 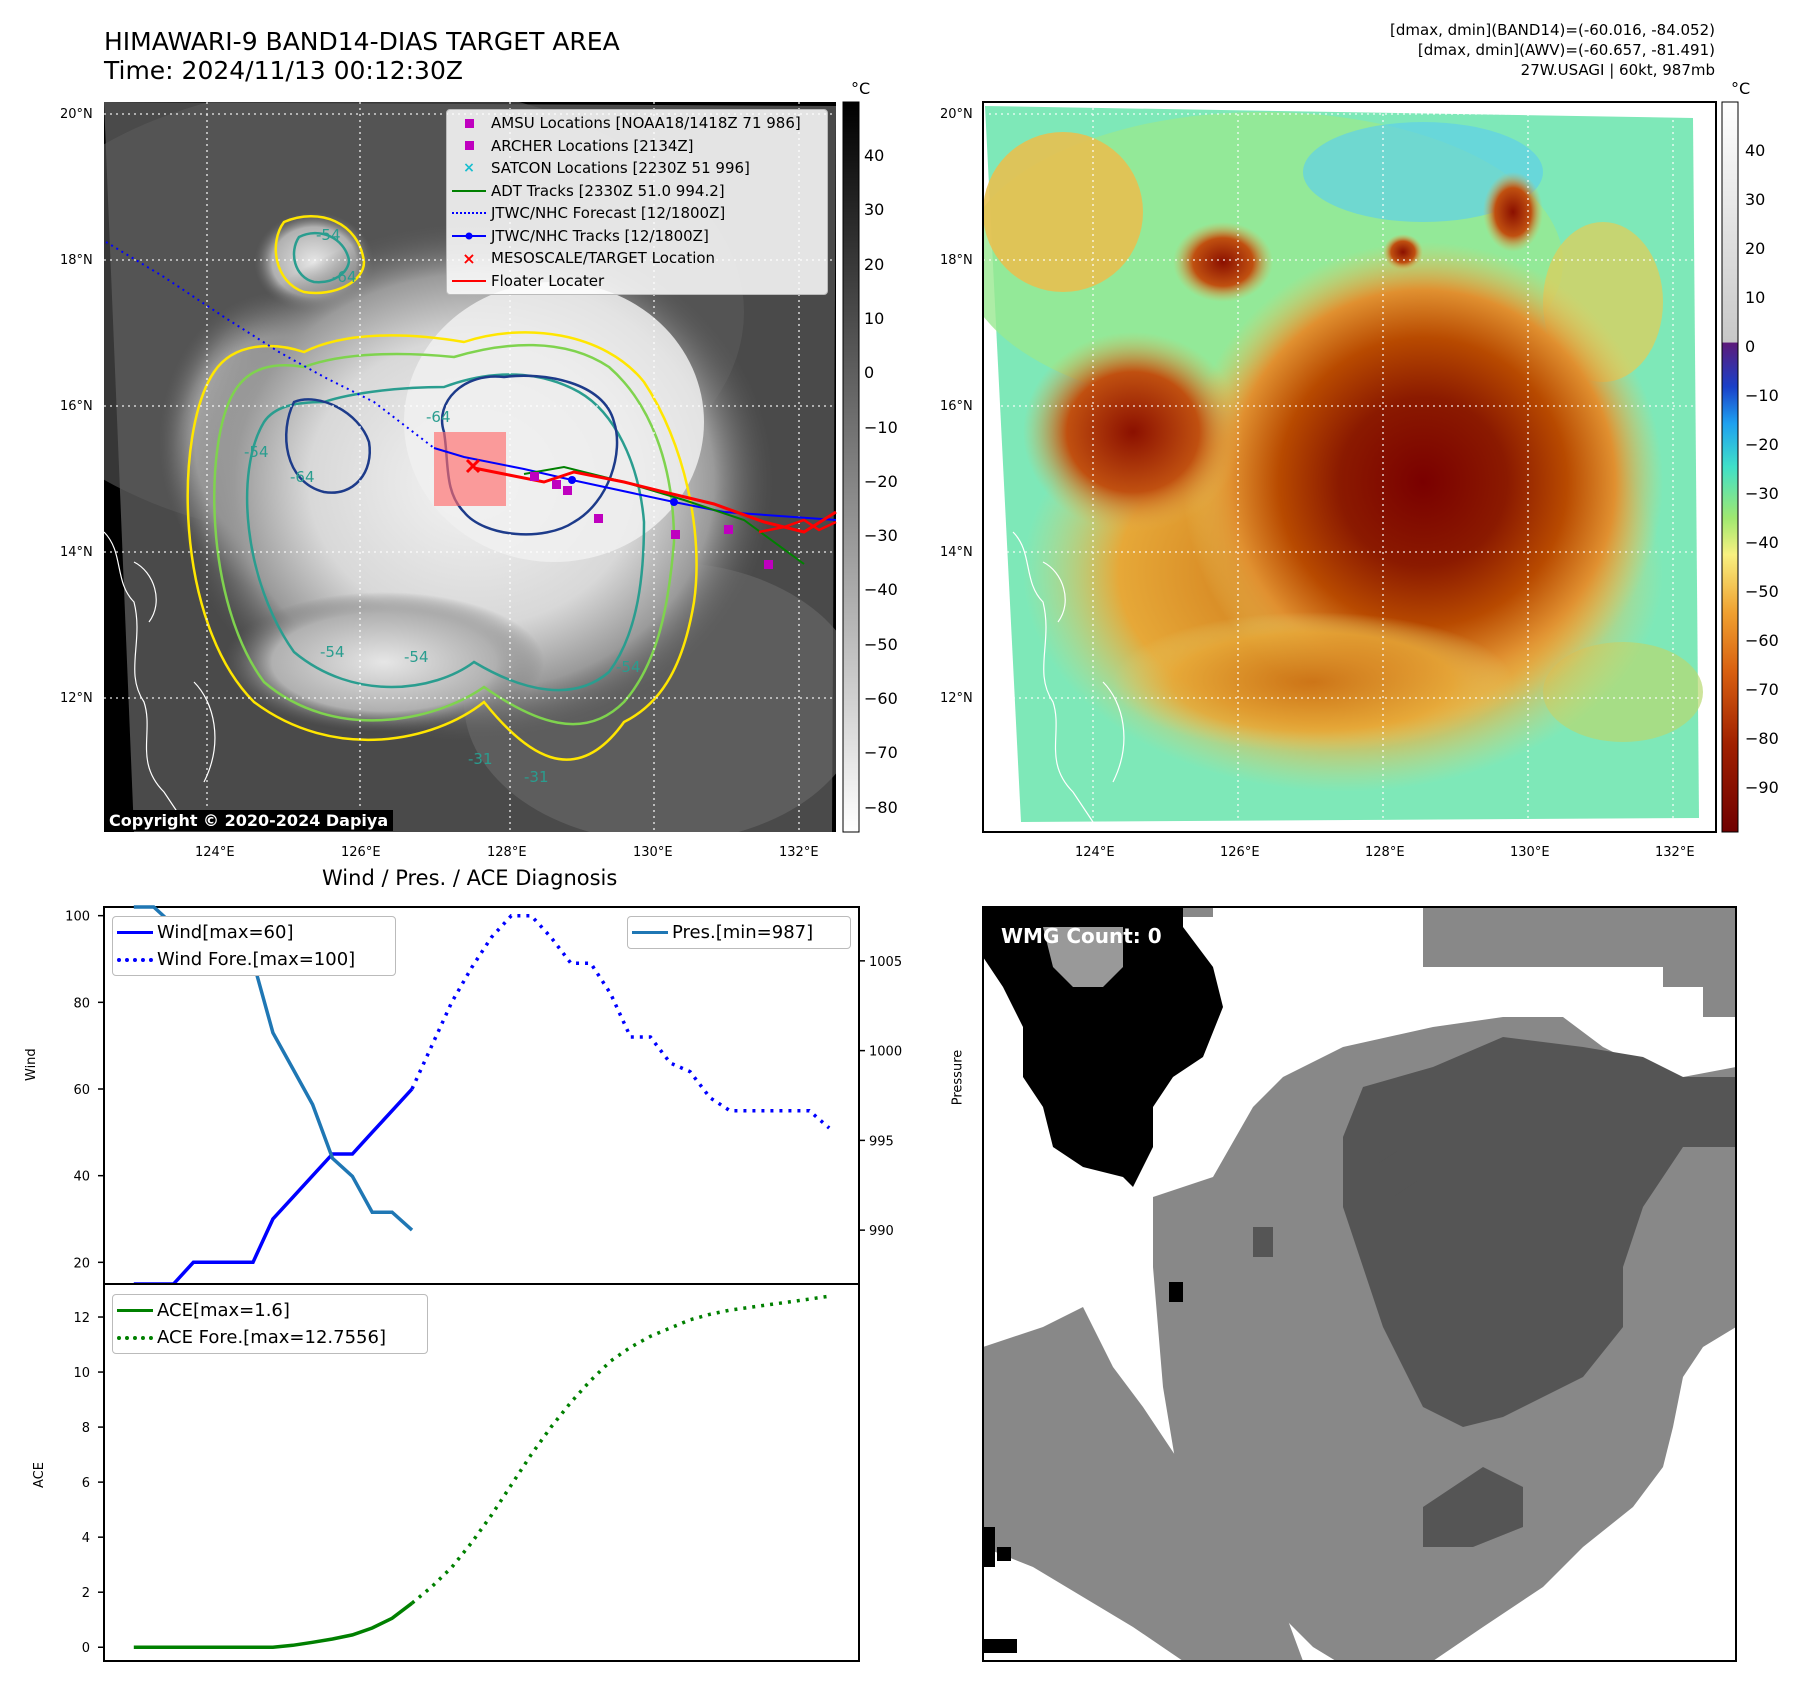 What do you see at coordinates (606, 168) in the screenshot?
I see `legend-satcon: × SATCON Locations [2230Z 51 996]` at bounding box center [606, 168].